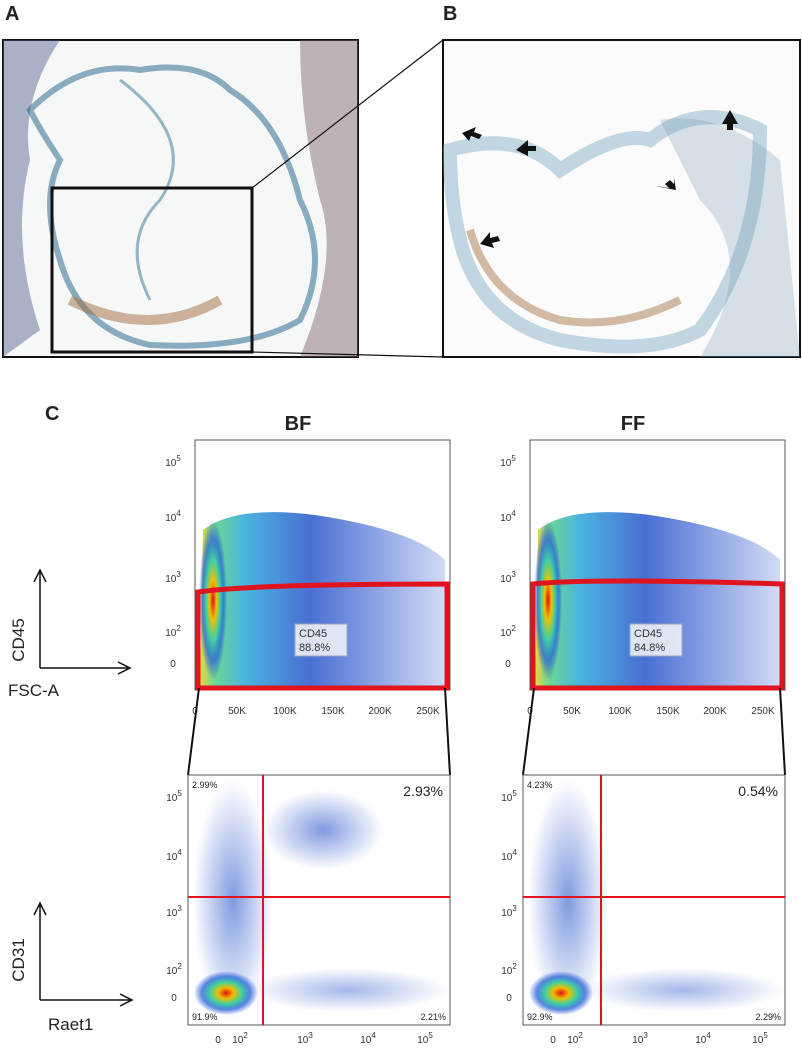  I want to click on column-title: BF, so click(298, 424).